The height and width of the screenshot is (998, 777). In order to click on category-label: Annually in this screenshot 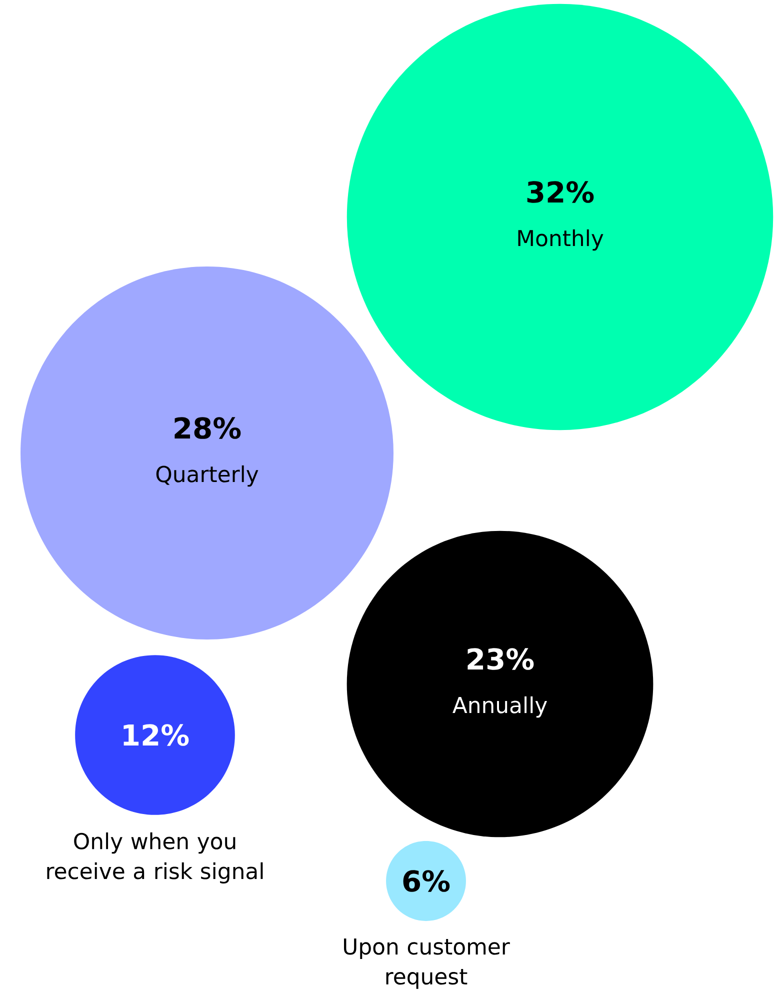, I will do `click(500, 707)`.